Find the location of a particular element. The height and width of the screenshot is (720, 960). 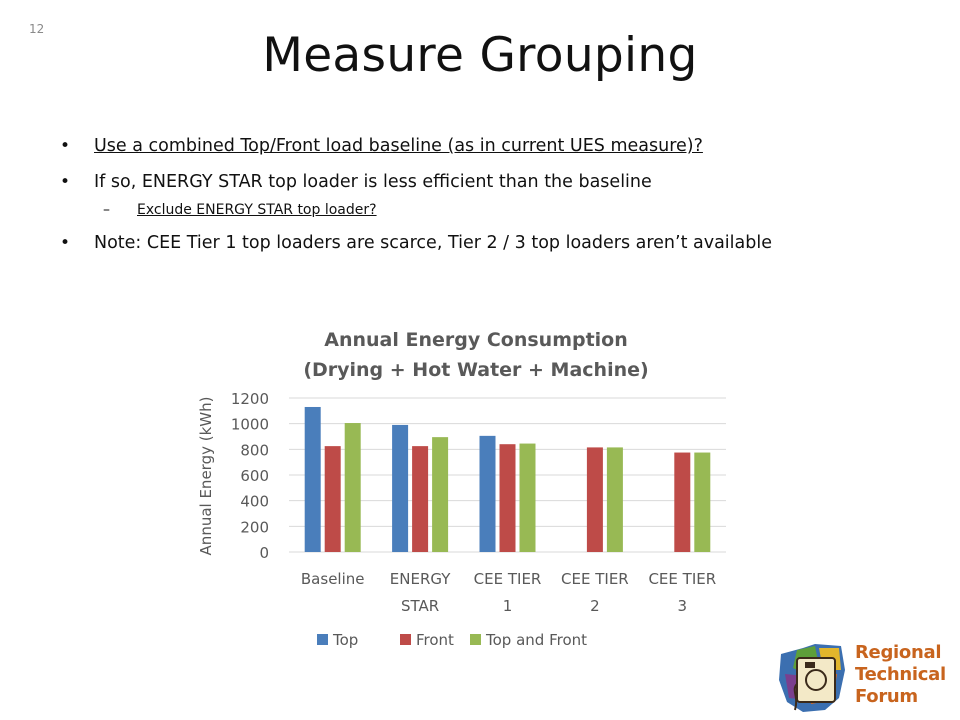

chart-title: Annual Energy Consumption is located at coordinates (476, 340).